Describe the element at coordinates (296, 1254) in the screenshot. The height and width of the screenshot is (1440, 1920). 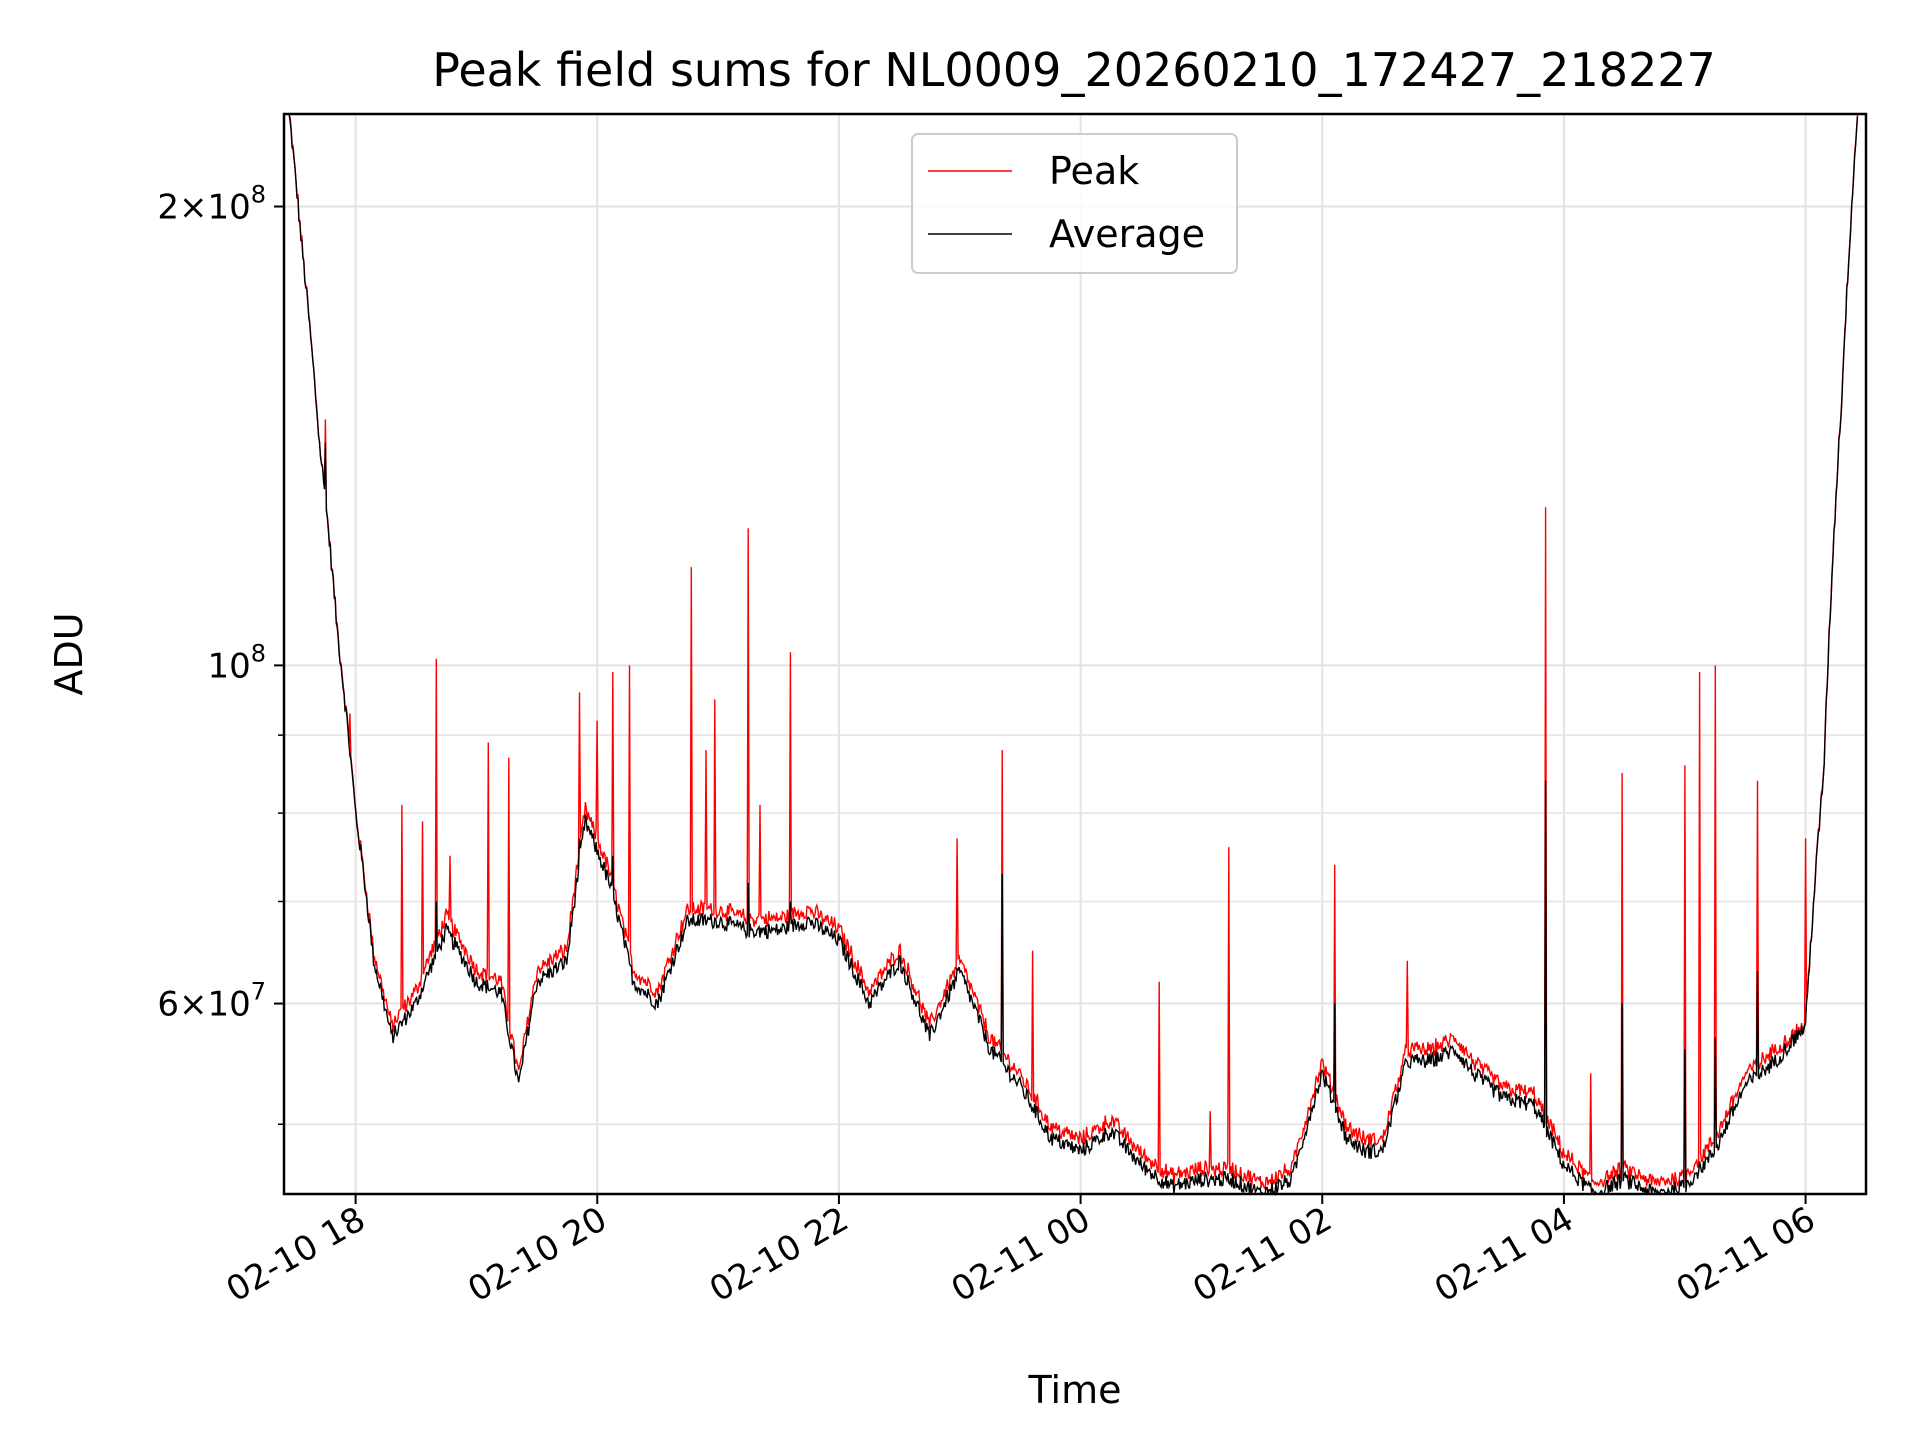
I see `x-tick-label: 02-10 18` at that location.